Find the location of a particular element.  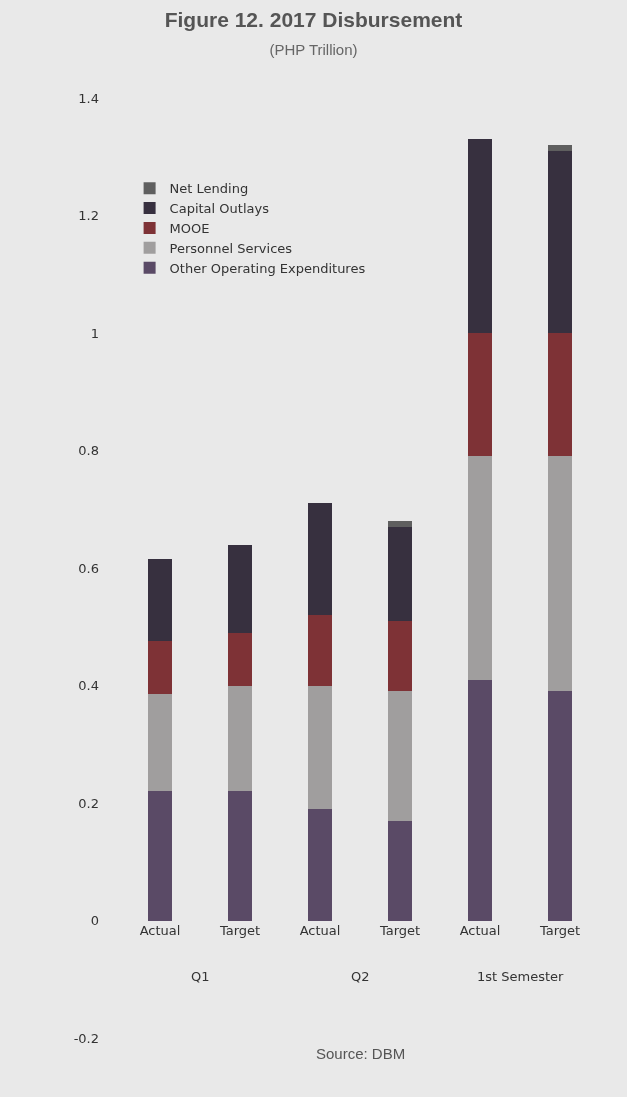

chart-title: Figure 12. 2017 Disbursement is located at coordinates (313, 20).